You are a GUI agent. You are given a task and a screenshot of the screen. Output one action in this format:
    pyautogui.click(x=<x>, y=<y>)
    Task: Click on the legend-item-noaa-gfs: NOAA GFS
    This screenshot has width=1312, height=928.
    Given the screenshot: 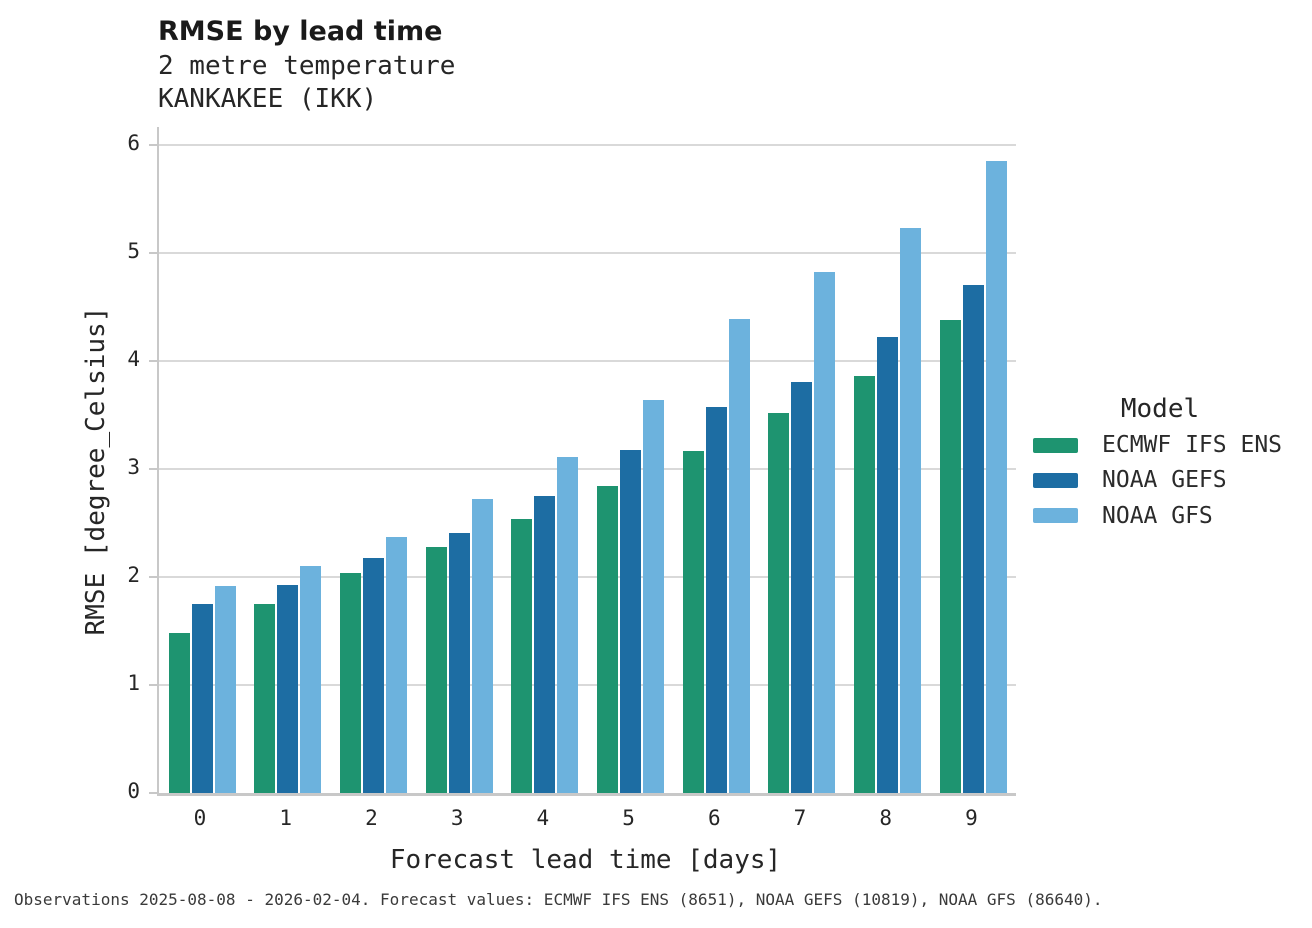 What is the action you would take?
    pyautogui.click(x=1123, y=516)
    